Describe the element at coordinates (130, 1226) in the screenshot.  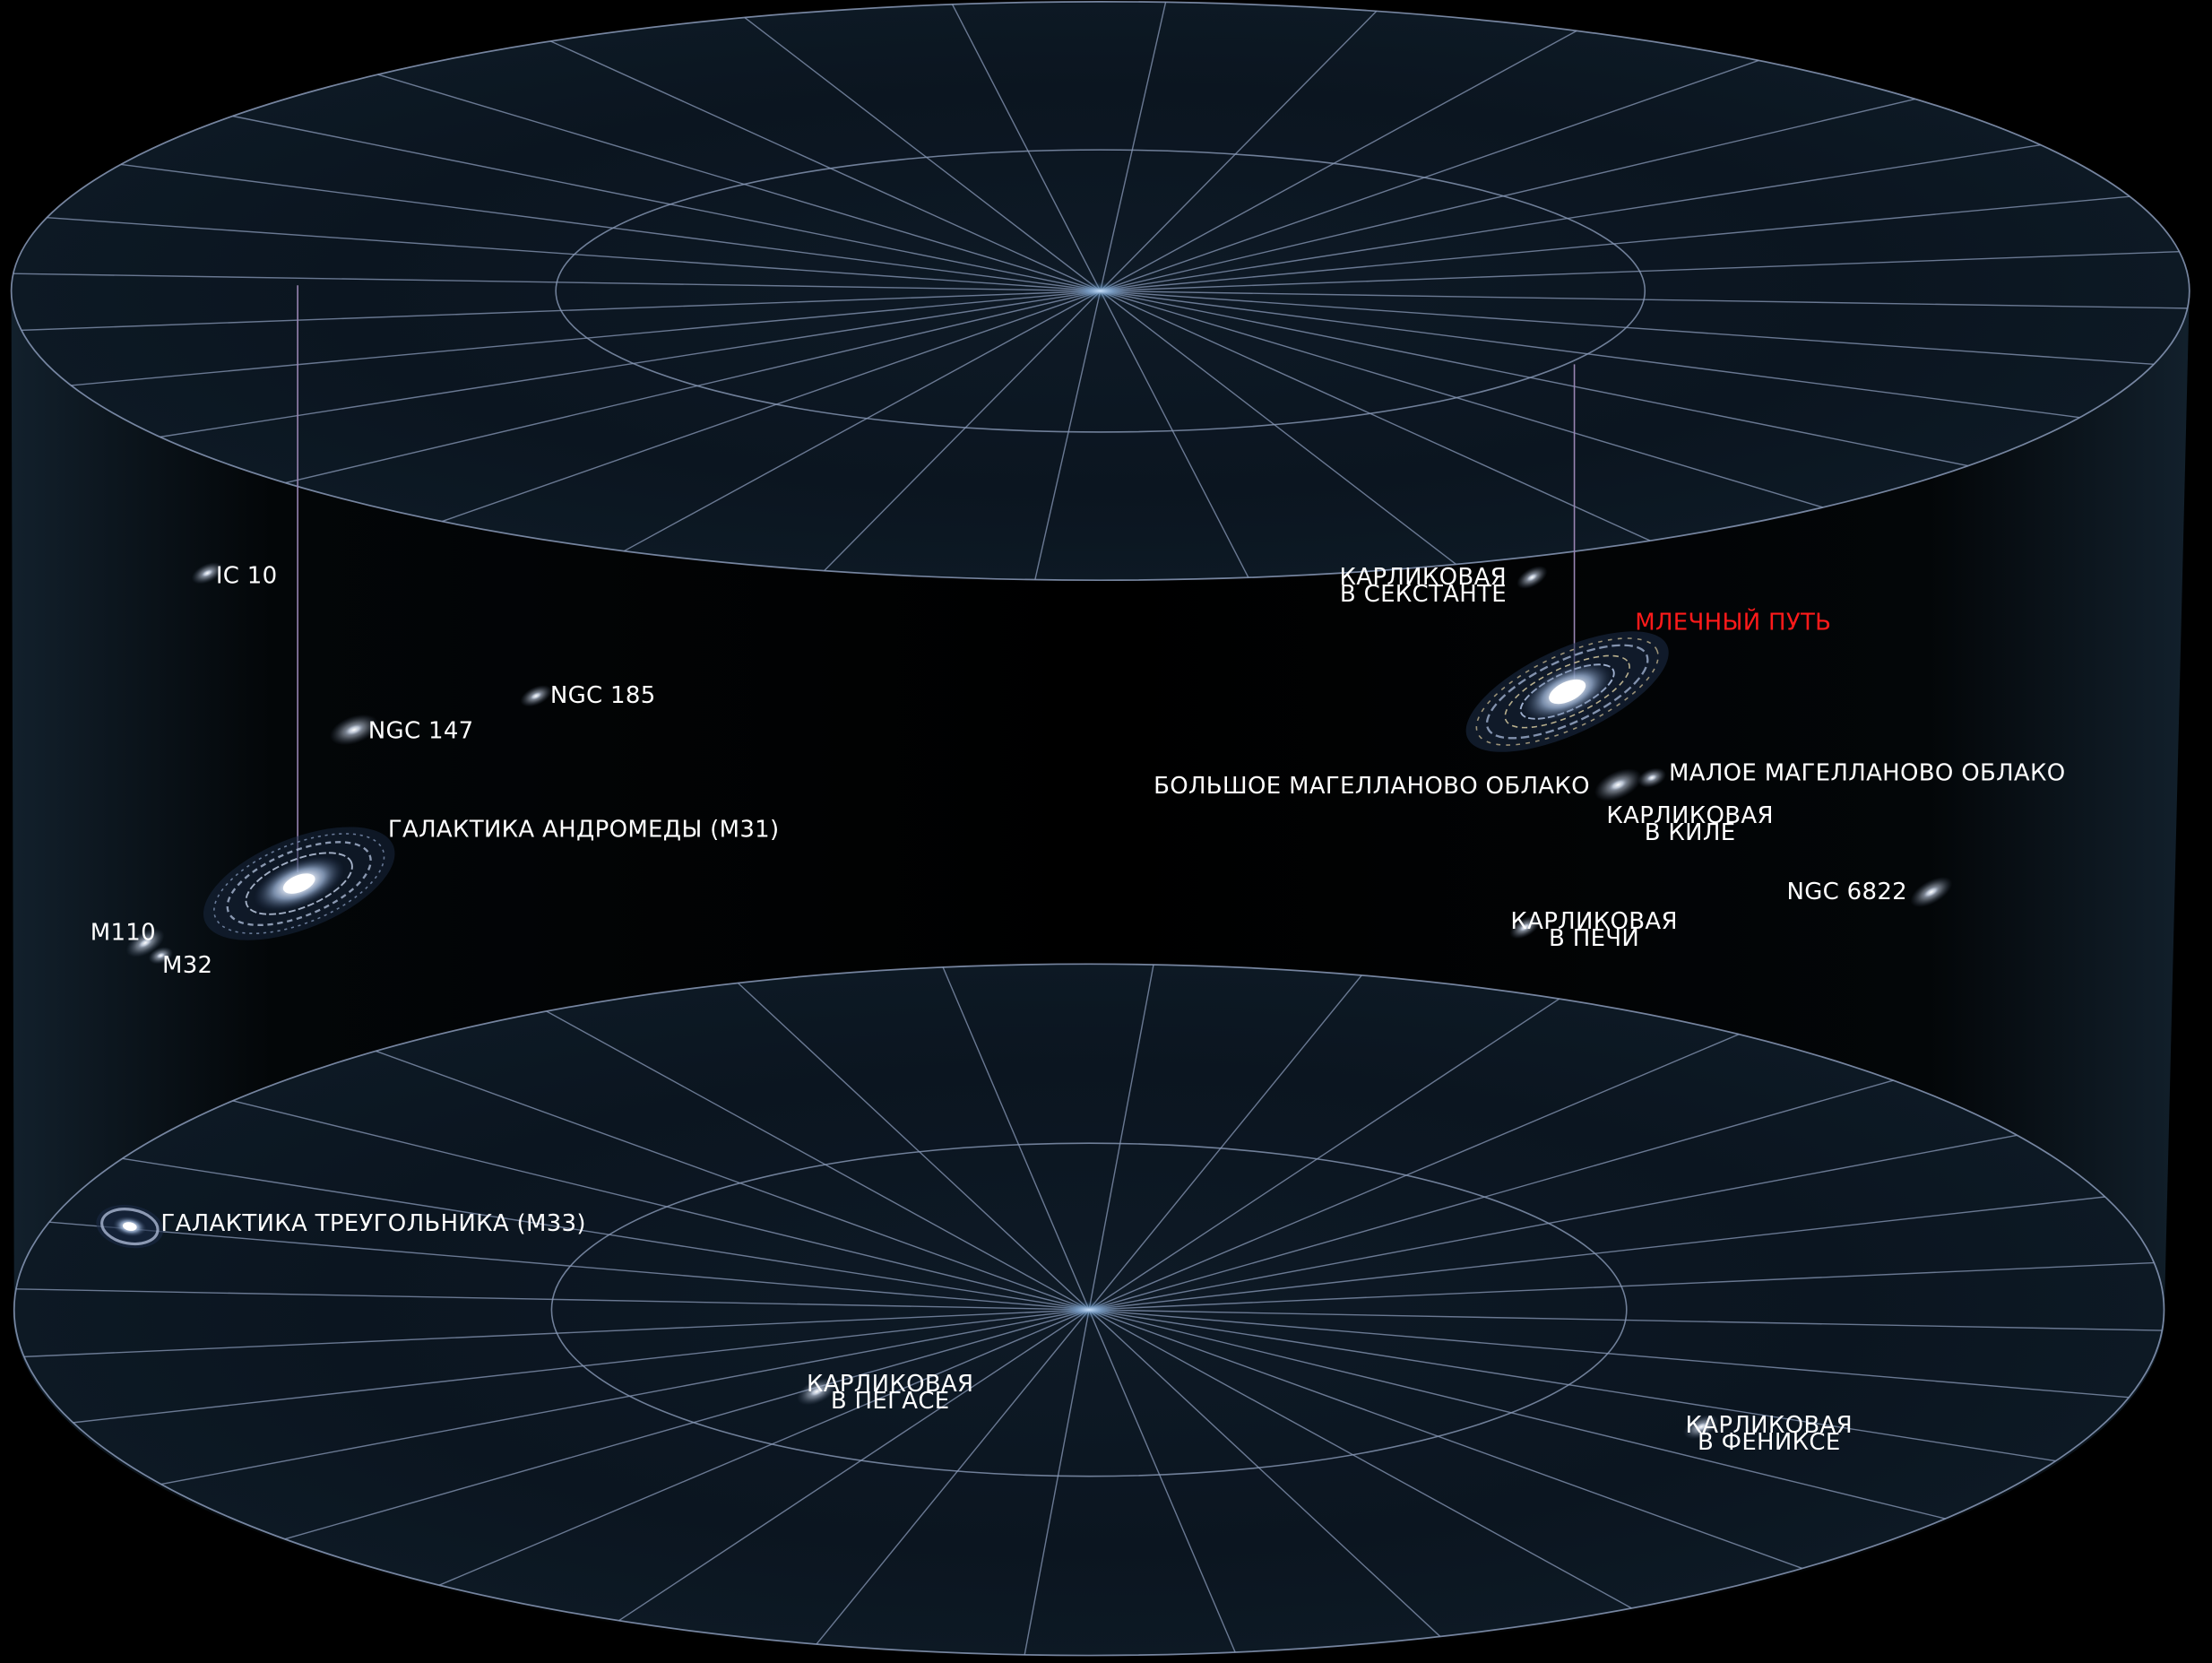
I see `triangulum-galaxy-icon` at that location.